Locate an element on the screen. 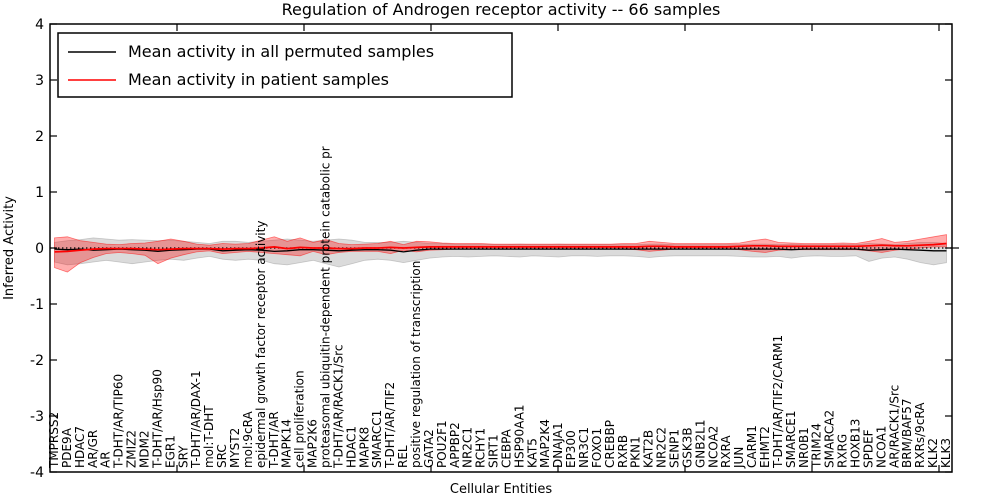 The width and height of the screenshot is (1000, 500). x-tick-label: CREBBP is located at coordinates (610, 444).